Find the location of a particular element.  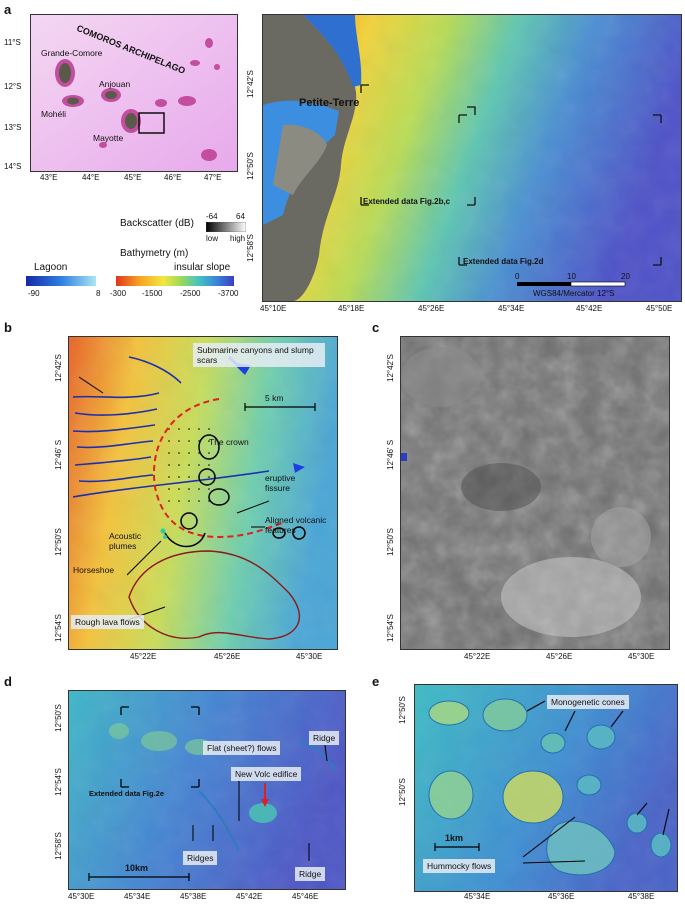

ridges-annotation: Ridges is located at coordinates (200, 858).